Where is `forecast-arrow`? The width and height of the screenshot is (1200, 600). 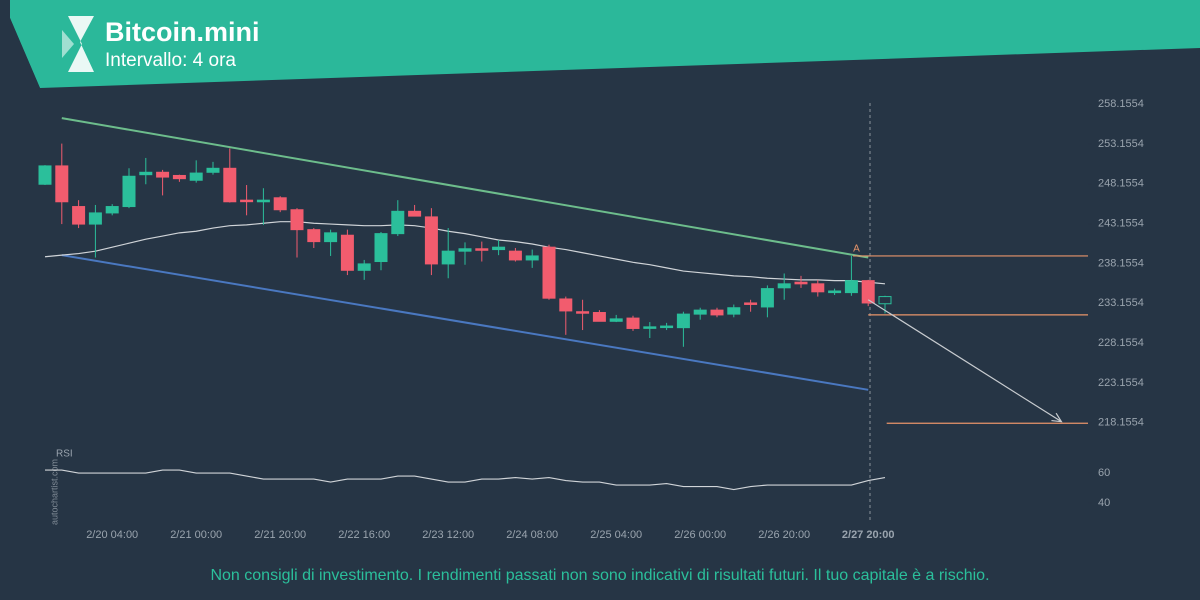 forecast-arrow is located at coordinates (964, 361).